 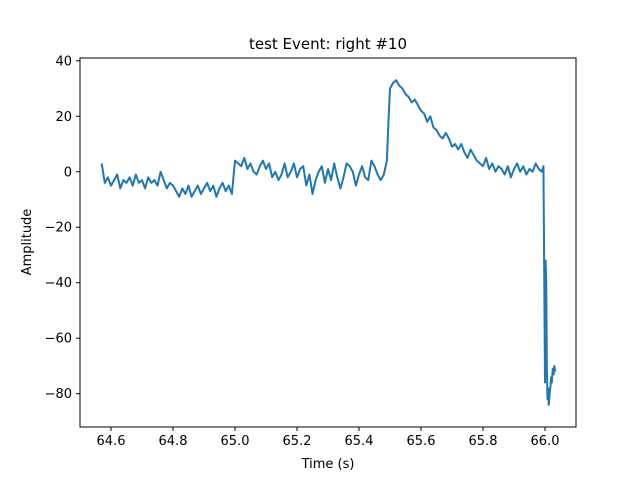 What do you see at coordinates (27, 242) in the screenshot?
I see `y-axis-label: Amplitude` at bounding box center [27, 242].